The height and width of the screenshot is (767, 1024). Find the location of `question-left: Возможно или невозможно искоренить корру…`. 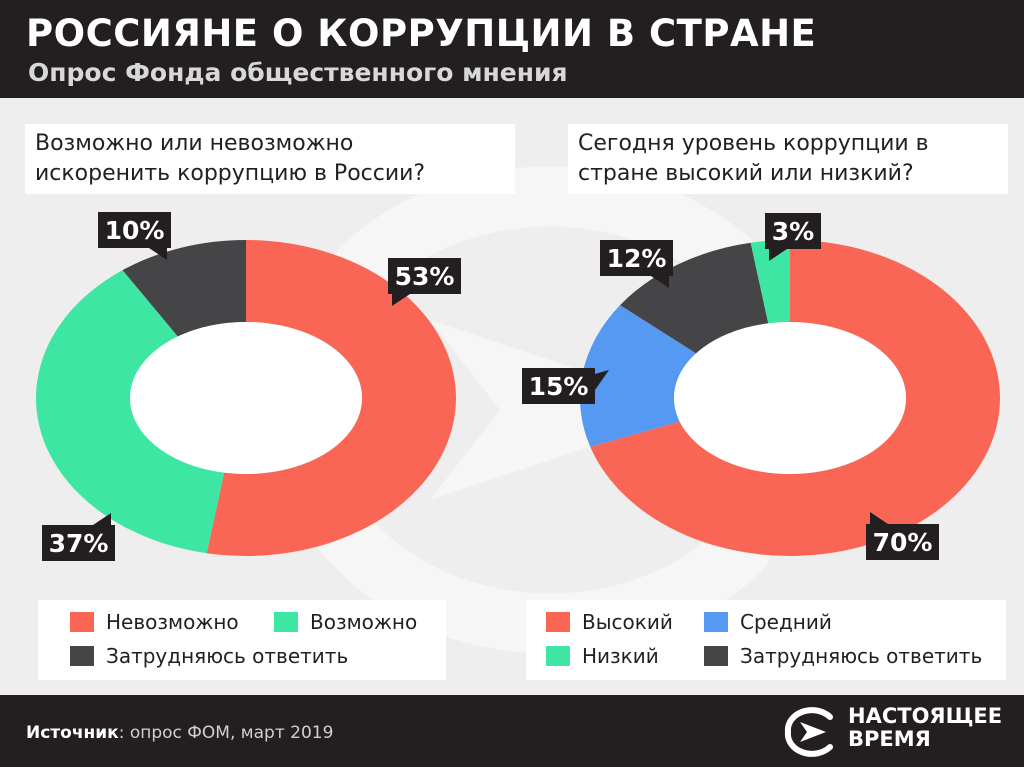

question-left: Возможно или невозможно искоренить корру… is located at coordinates (270, 159).